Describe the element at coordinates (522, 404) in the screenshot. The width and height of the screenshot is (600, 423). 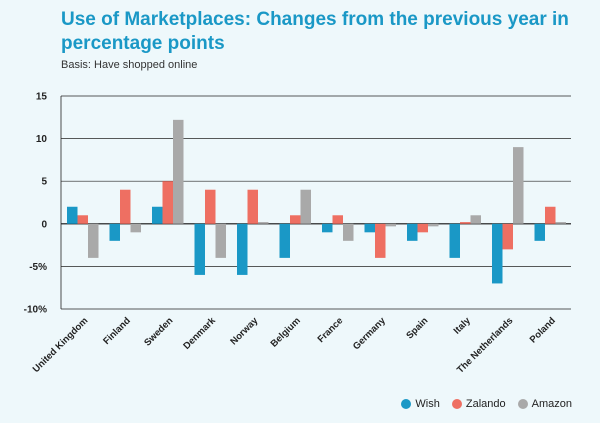
I see `legend-swatch-amazon` at that location.